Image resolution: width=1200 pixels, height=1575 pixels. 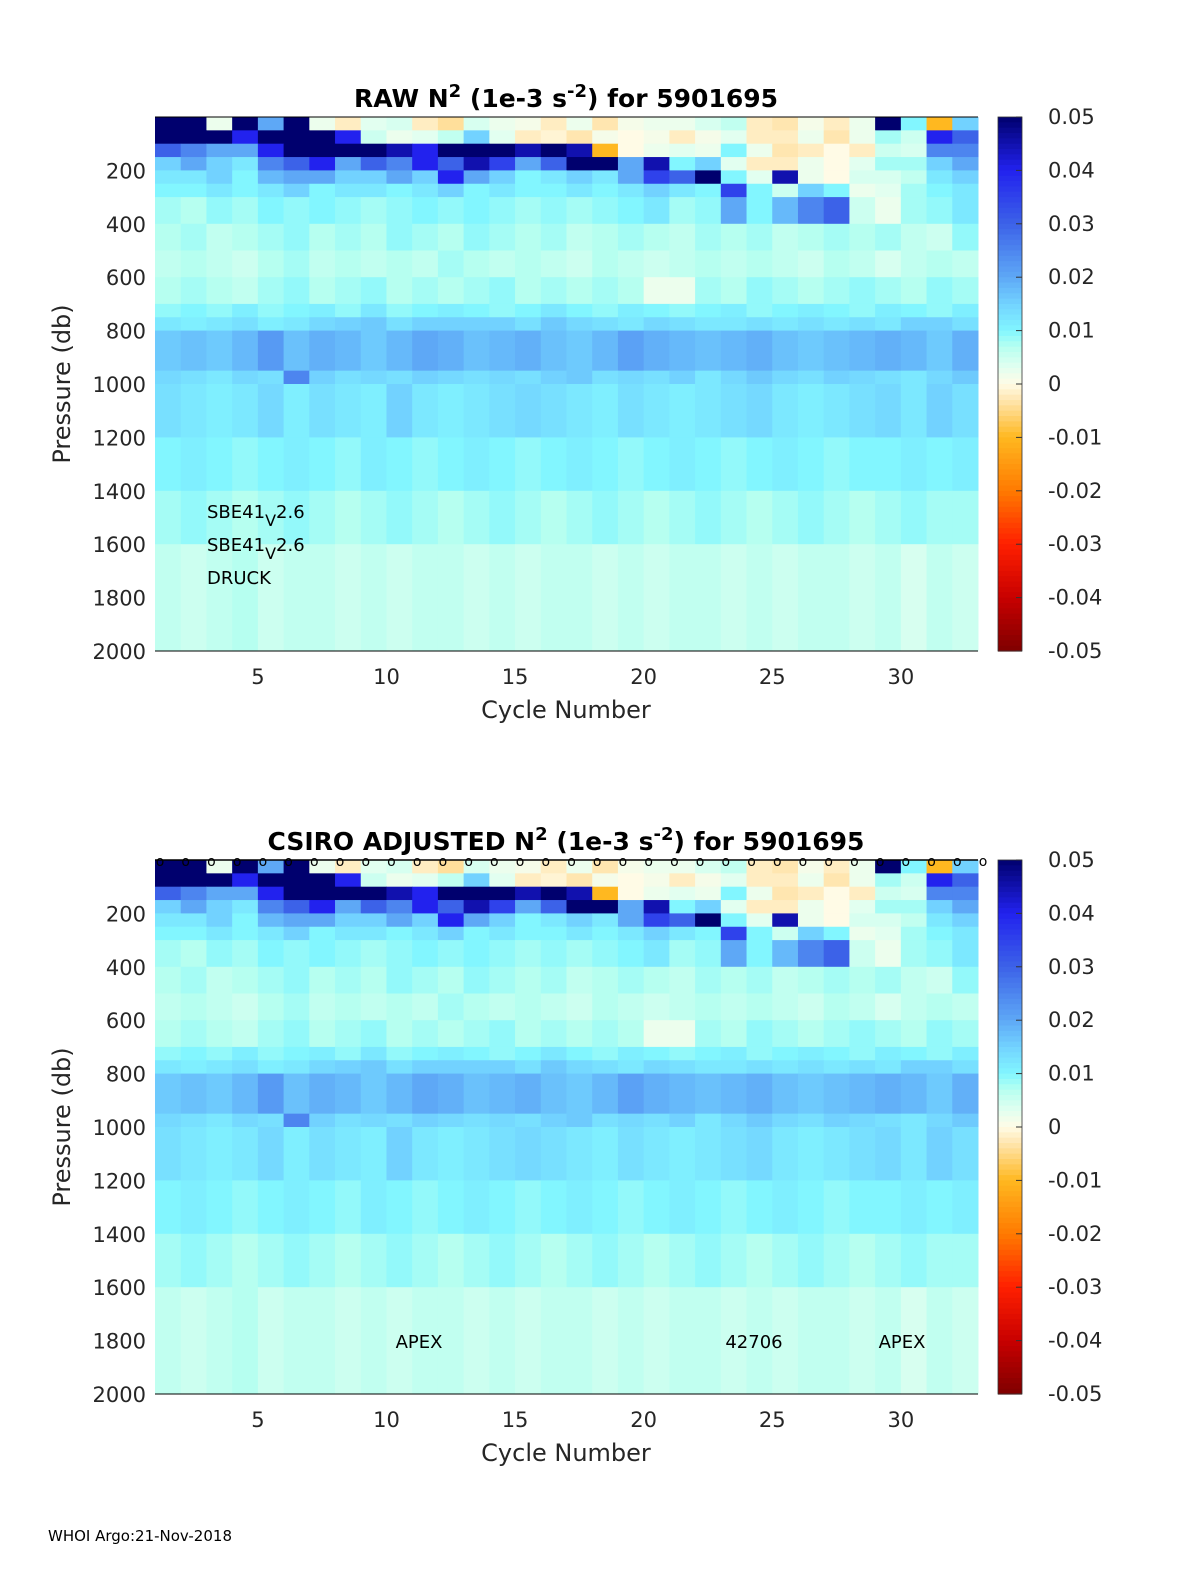 What do you see at coordinates (126, 968) in the screenshot?
I see `y-tick-label: 400` at bounding box center [126, 968].